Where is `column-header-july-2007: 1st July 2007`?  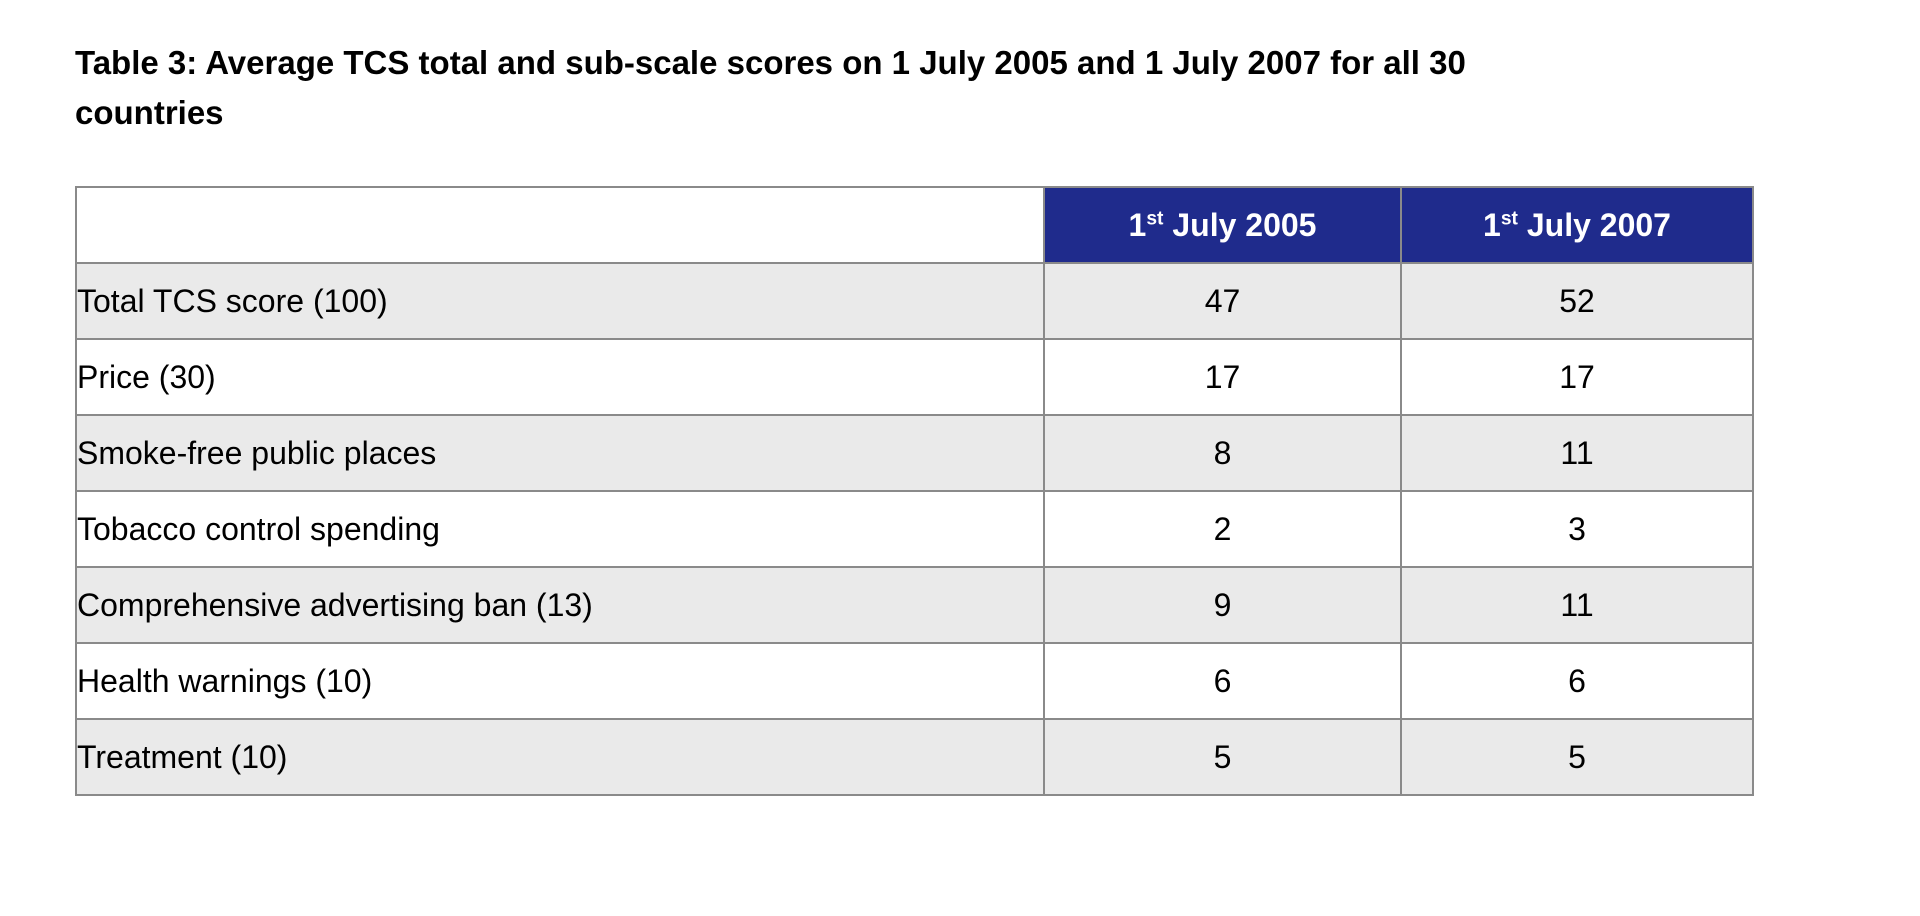
column-header-july-2007: 1st July 2007 is located at coordinates (1577, 225).